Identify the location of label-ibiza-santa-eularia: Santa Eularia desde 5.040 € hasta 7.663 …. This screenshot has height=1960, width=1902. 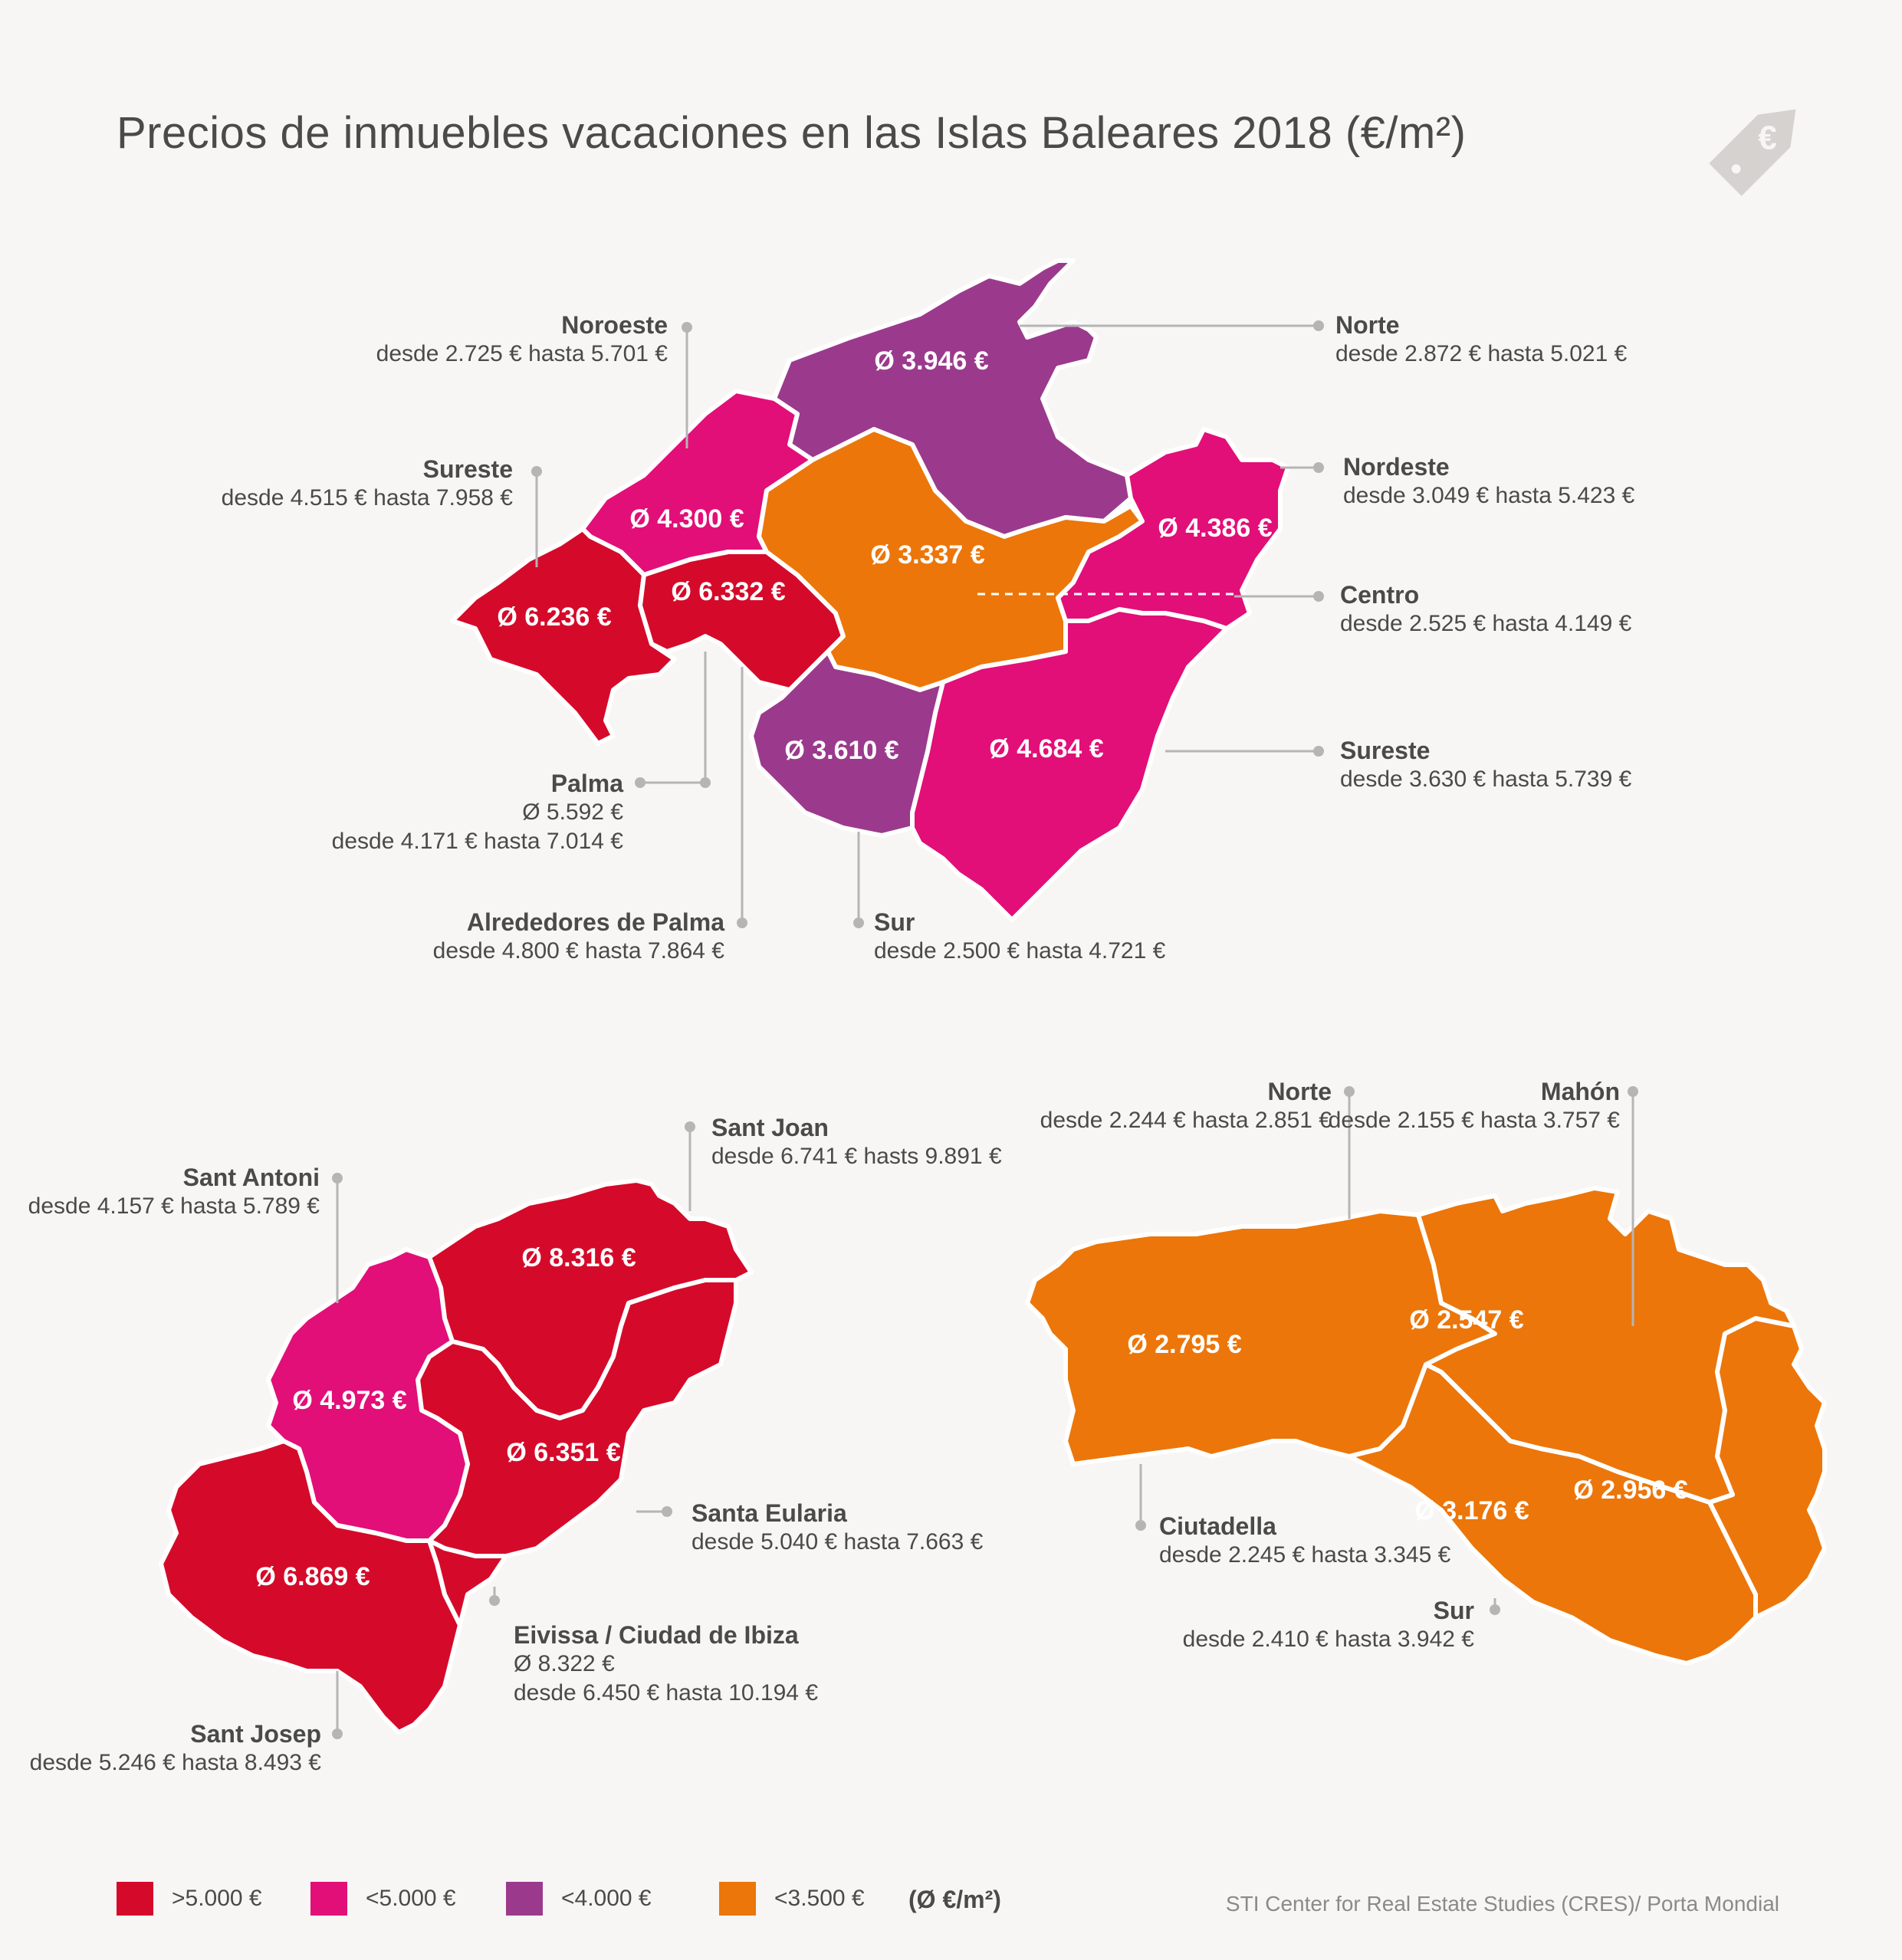
(837, 1528).